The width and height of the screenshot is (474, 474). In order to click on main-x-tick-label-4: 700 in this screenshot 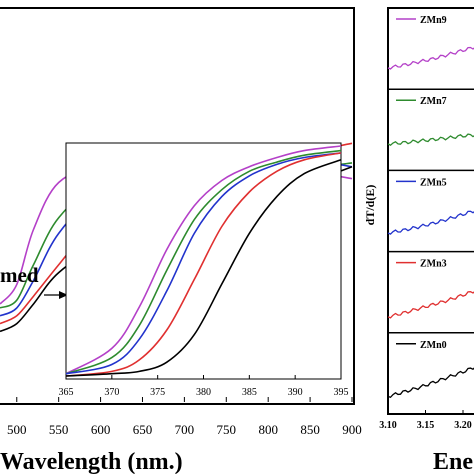, I will do `click(185, 429)`.